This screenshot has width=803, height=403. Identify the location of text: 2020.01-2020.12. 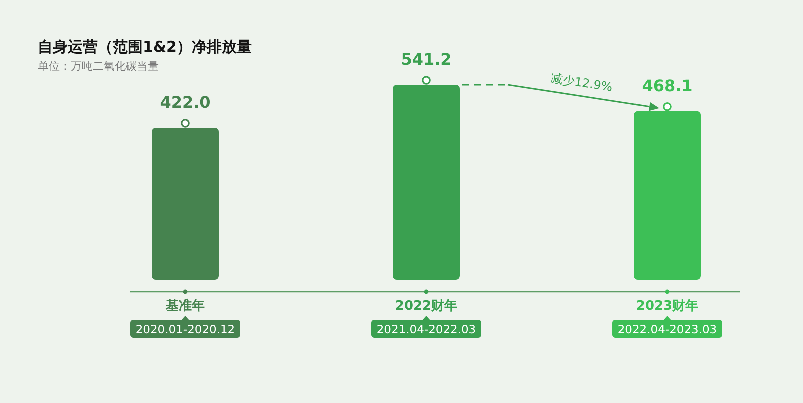
(186, 329).